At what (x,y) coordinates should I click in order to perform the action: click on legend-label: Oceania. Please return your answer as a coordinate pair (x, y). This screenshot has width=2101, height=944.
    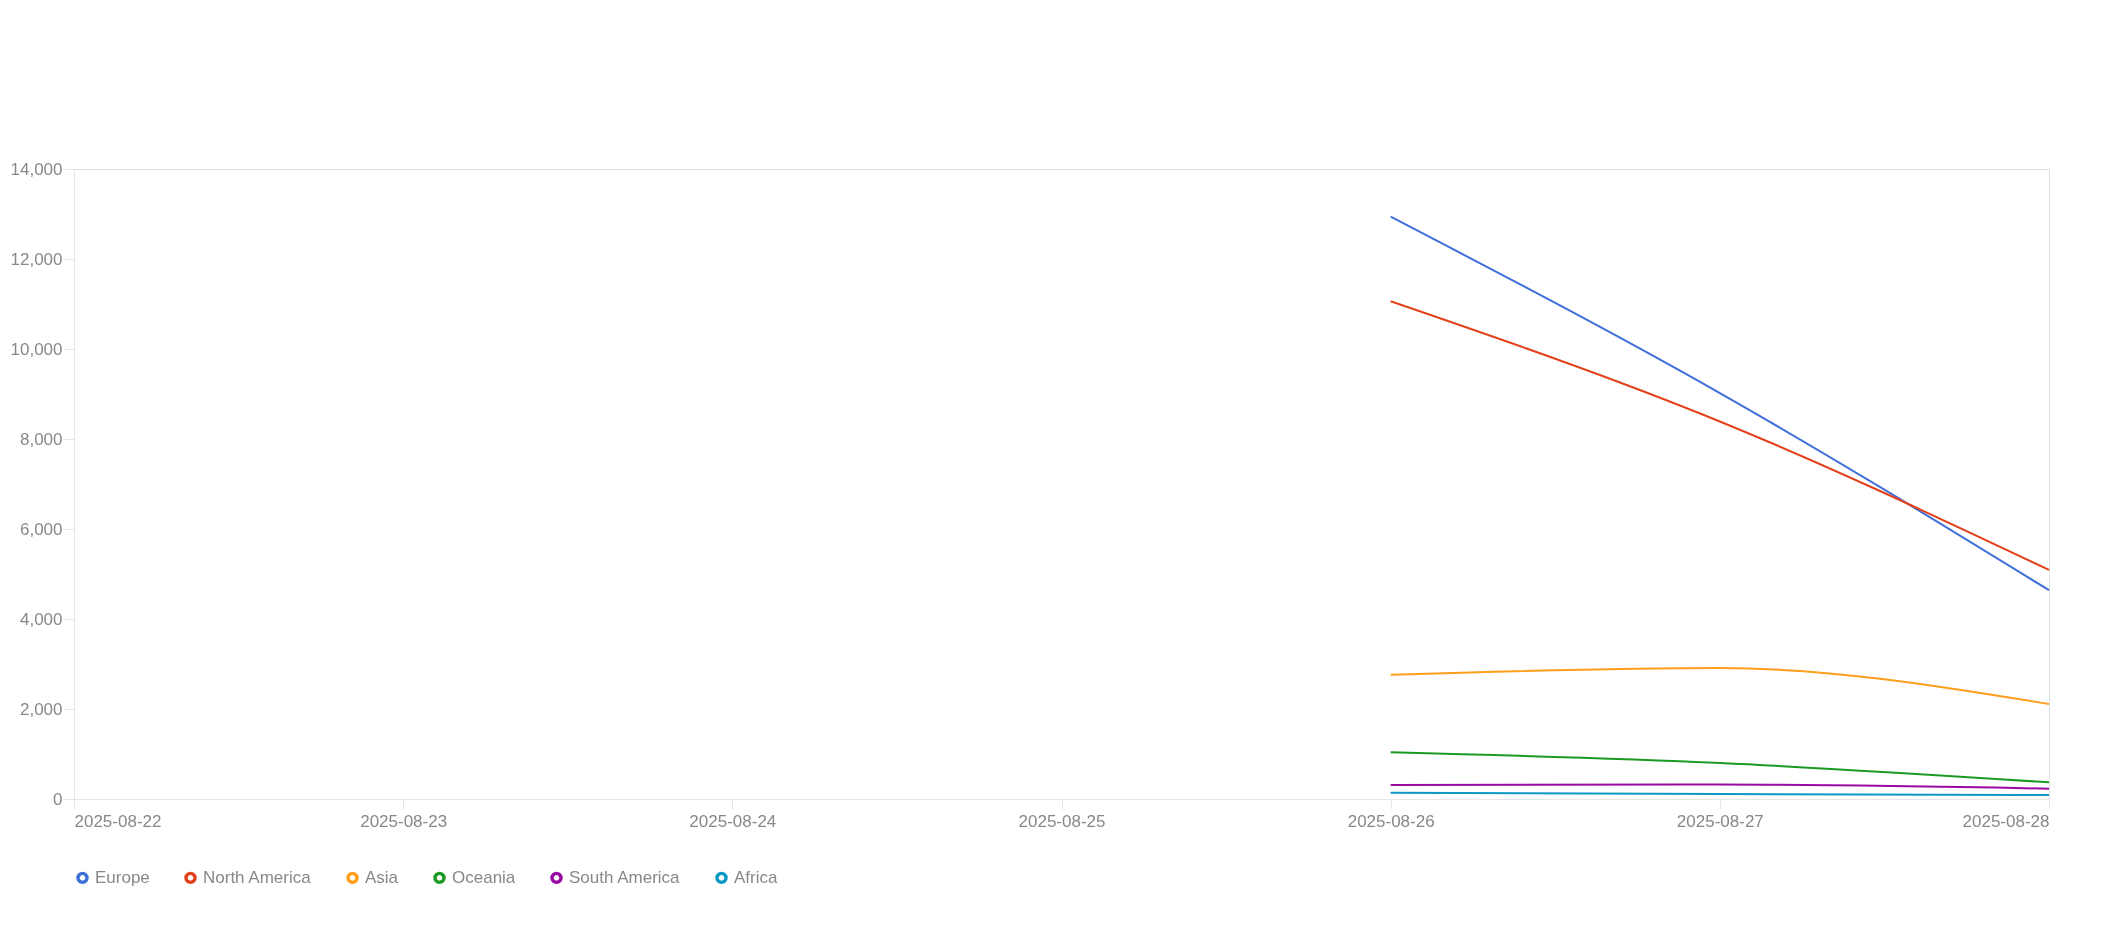
    Looking at the image, I should click on (484, 877).